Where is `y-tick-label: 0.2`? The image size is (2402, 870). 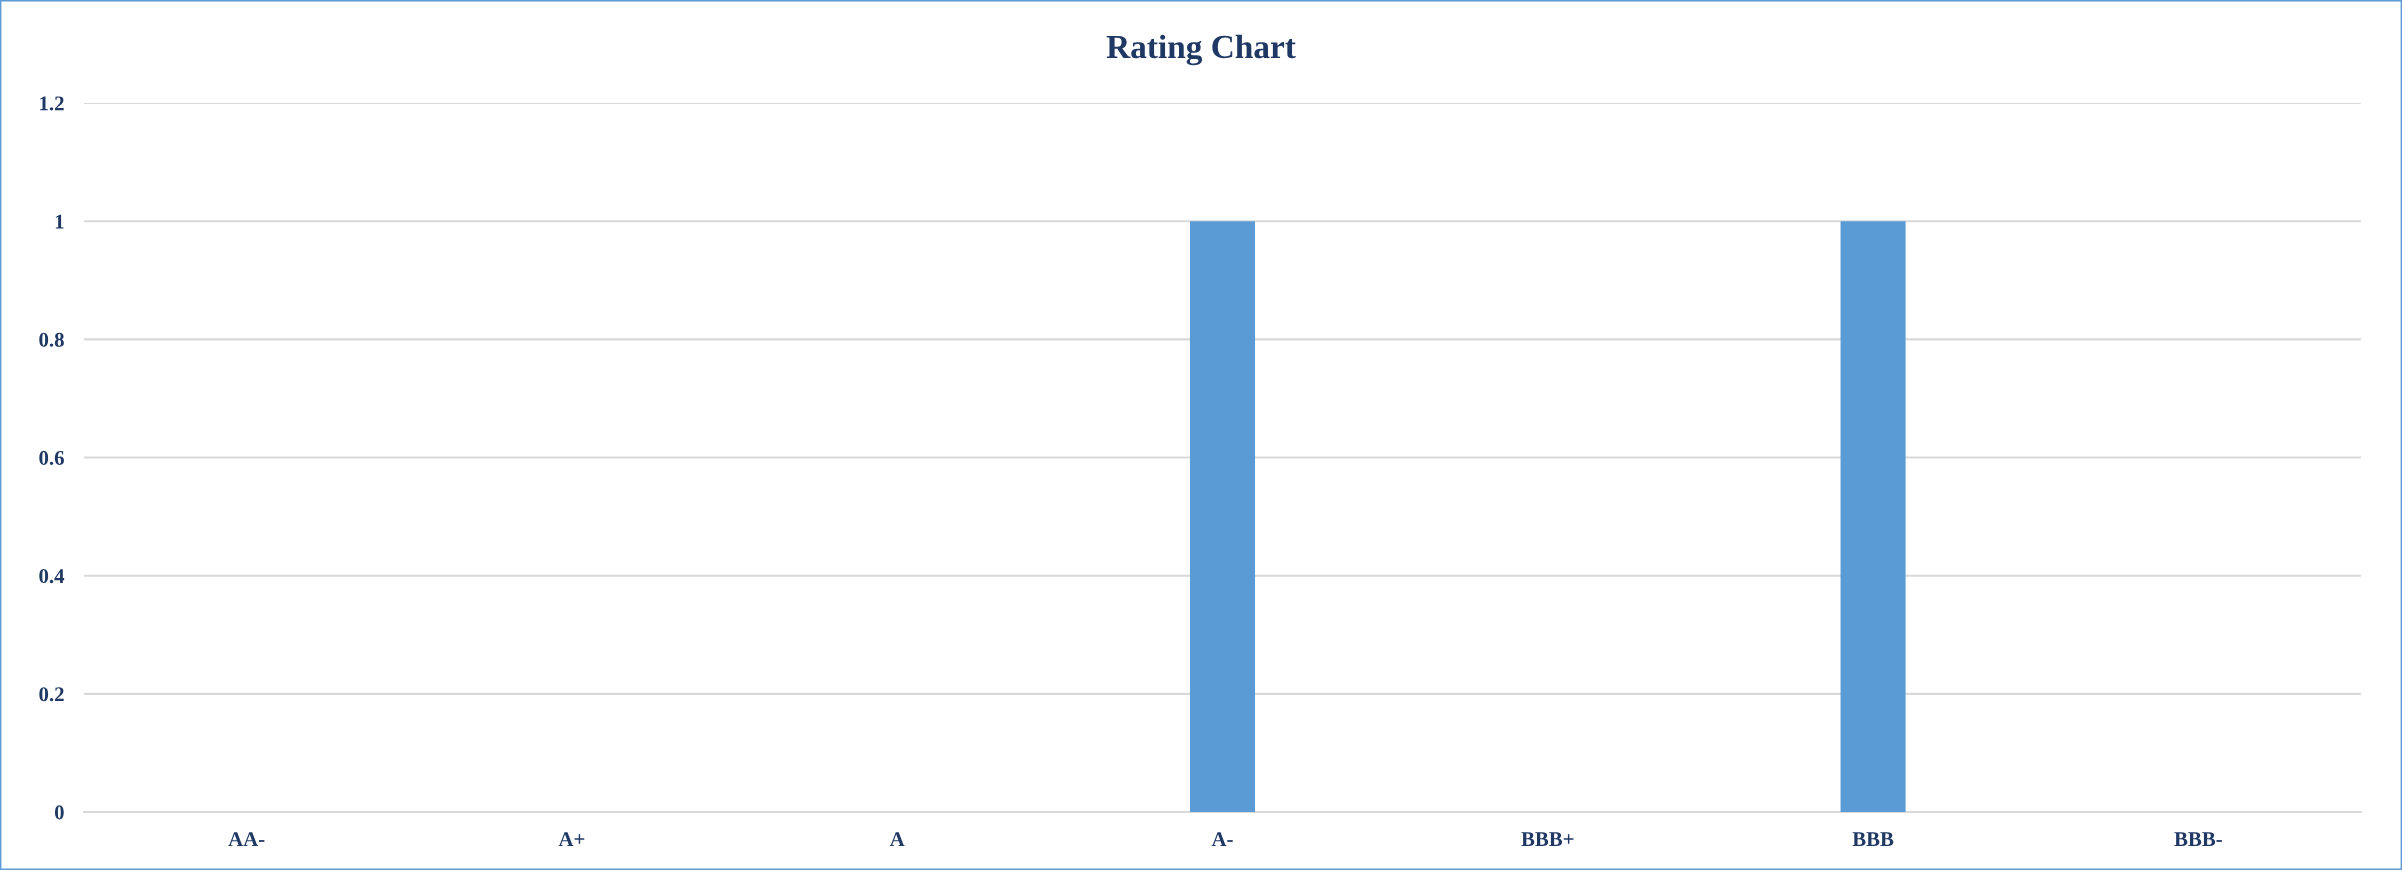 y-tick-label: 0.2 is located at coordinates (51, 694).